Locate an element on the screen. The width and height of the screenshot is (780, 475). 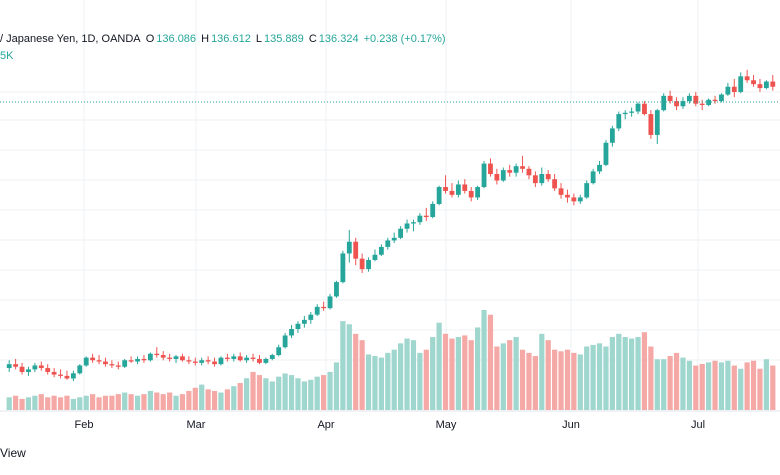
low-label: L is located at coordinates (259, 39).